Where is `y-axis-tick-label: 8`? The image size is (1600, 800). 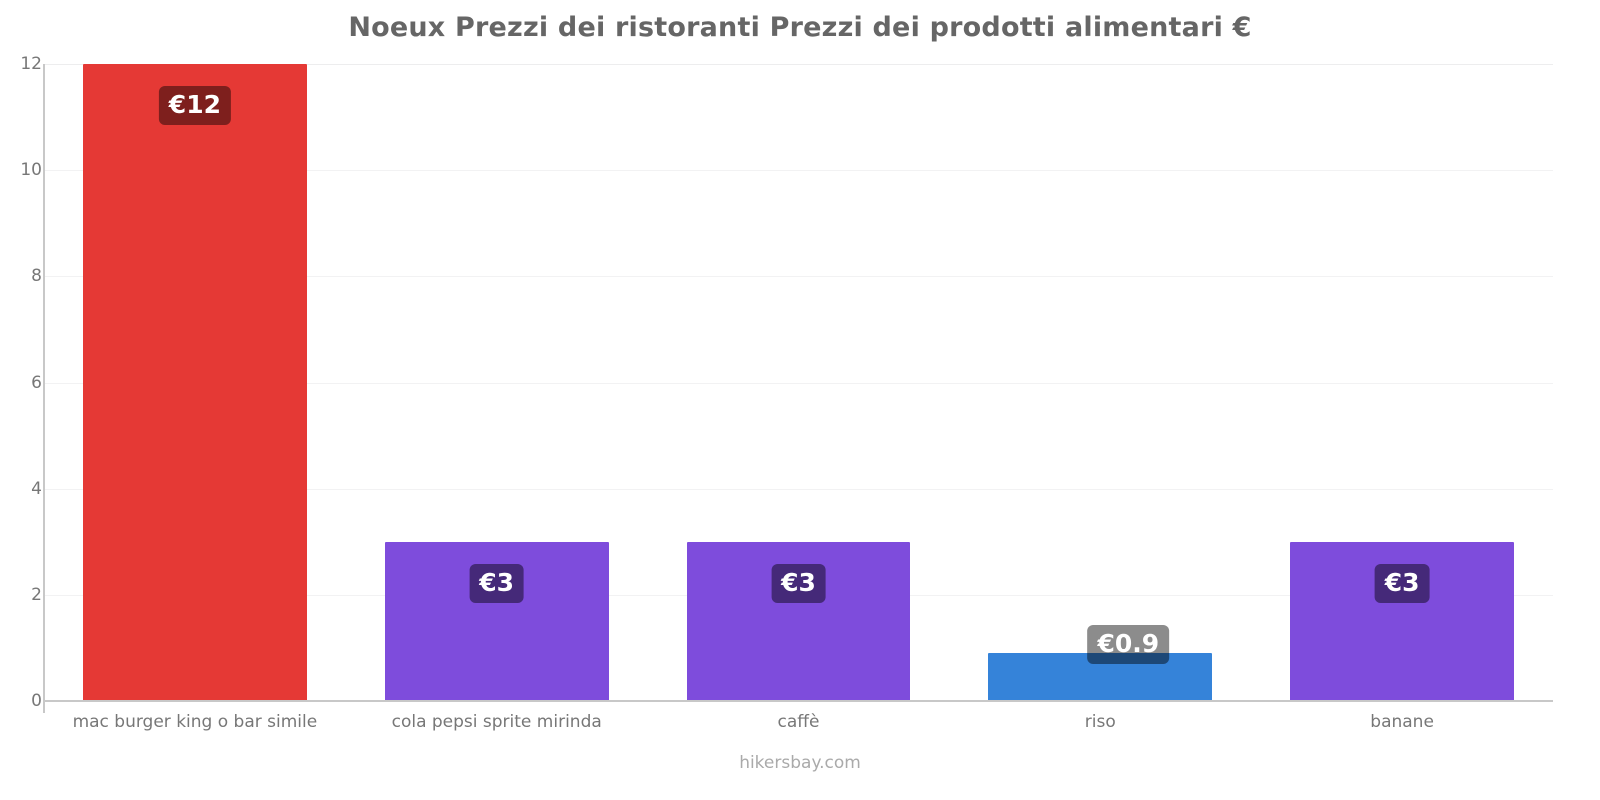 y-axis-tick-label: 8 is located at coordinates (36, 276).